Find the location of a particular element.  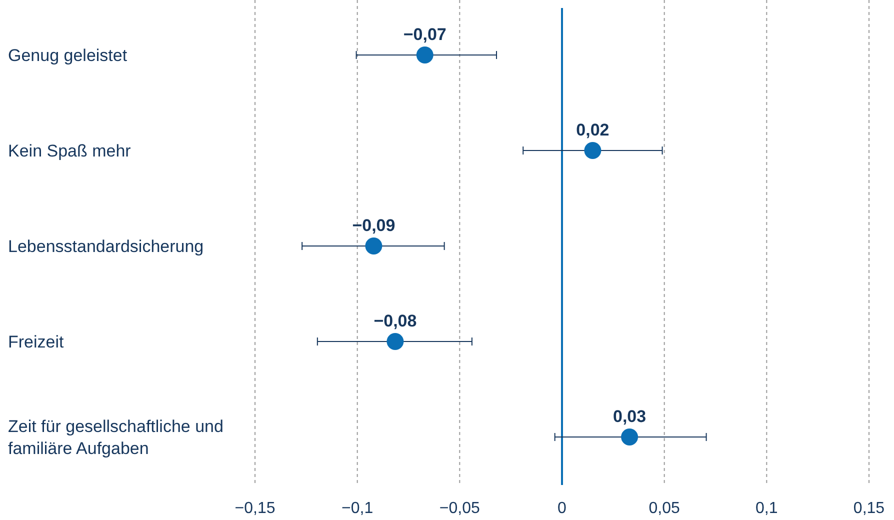

data-label: −0,07 is located at coordinates (424, 34).